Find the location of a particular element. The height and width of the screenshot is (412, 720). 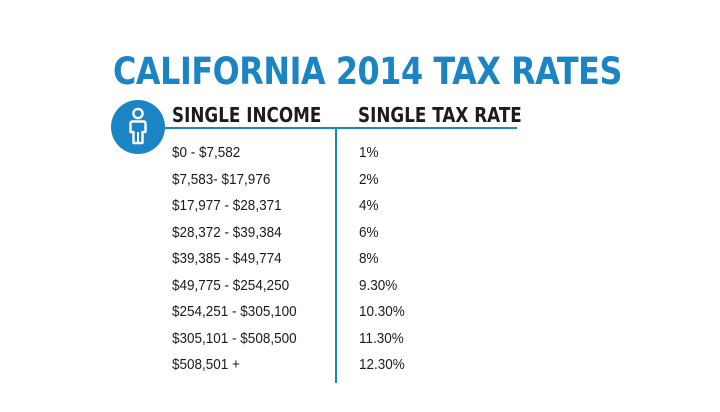

income-bracket: $49,775 - $254,250 is located at coordinates (231, 285).